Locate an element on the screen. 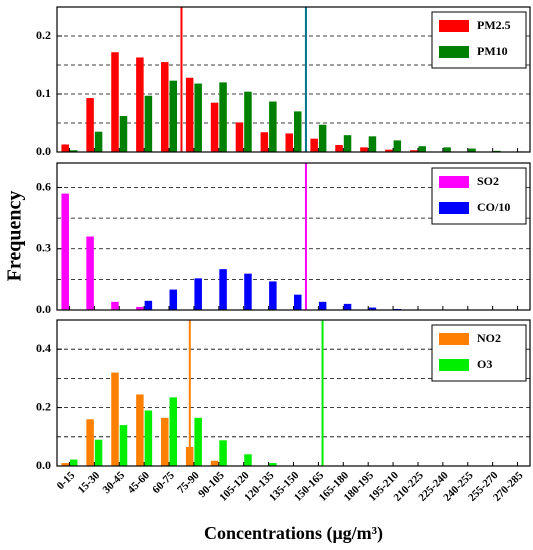 This screenshot has width=533, height=550. y-tick-label: 0.1 is located at coordinates (43, 93).